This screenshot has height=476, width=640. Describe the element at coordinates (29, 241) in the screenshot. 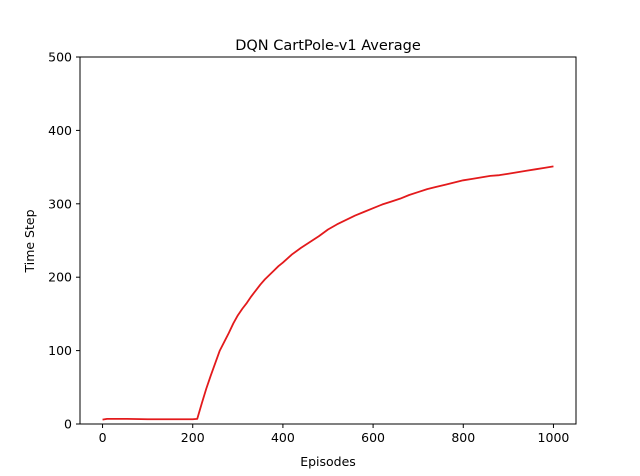

I see `y-axis-label: Time Step` at that location.